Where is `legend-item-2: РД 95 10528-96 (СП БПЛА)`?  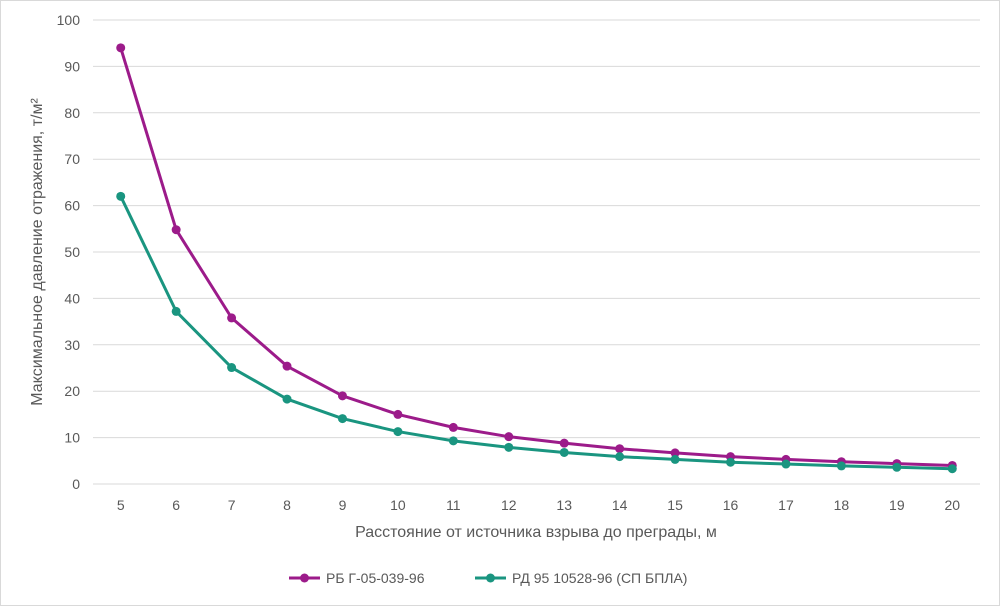 legend-item-2: РД 95 10528-96 (СП БПЛА) is located at coordinates (581, 578).